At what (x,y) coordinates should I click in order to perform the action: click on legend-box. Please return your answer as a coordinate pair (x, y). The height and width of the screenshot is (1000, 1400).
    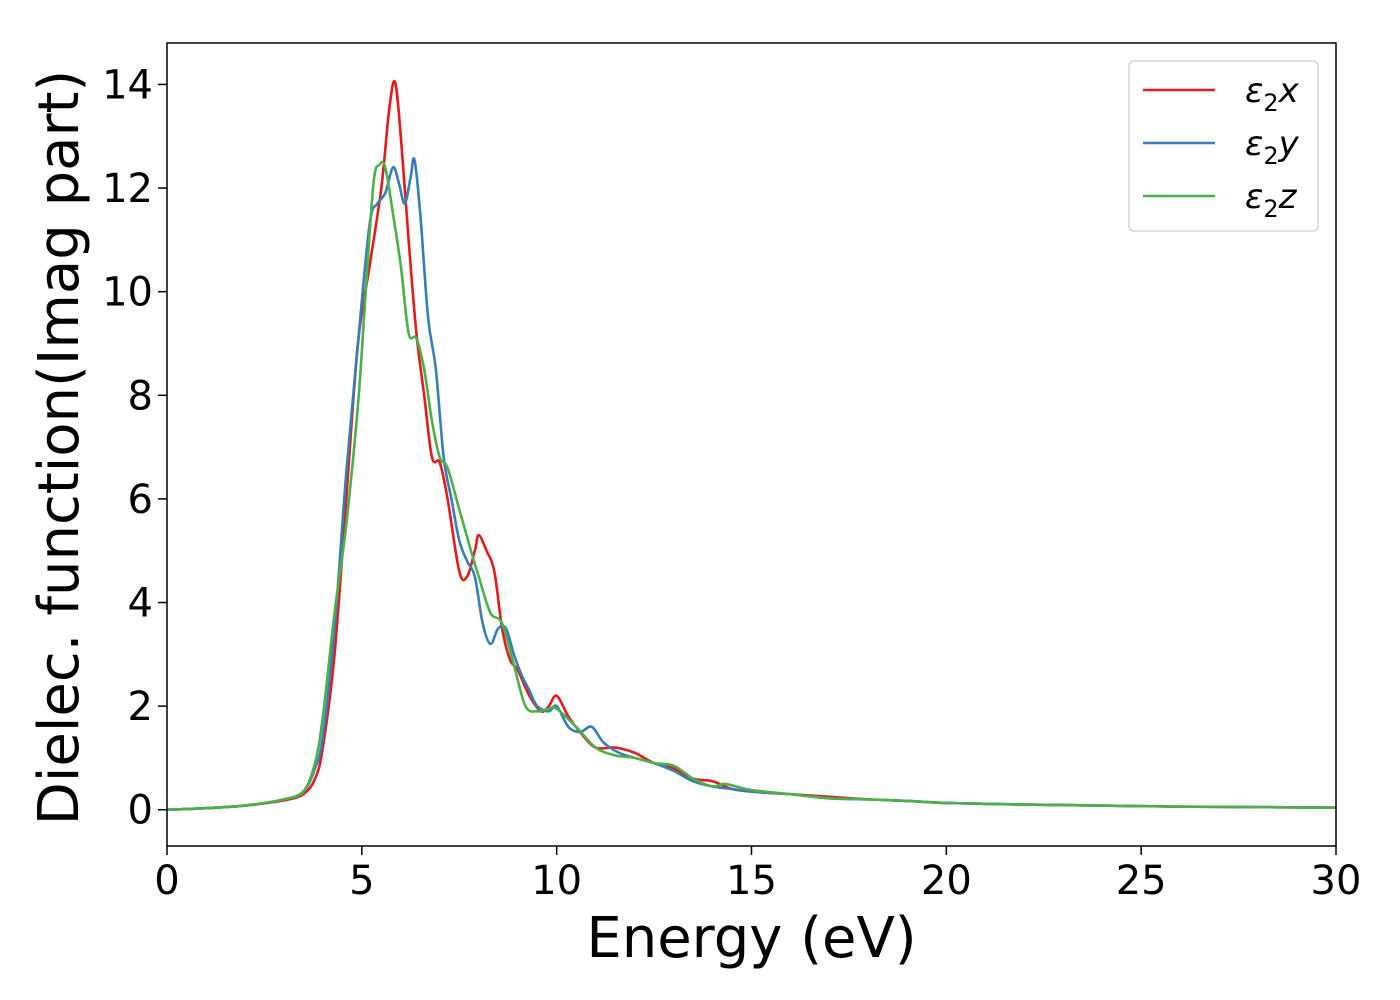
    Looking at the image, I should click on (1223, 146).